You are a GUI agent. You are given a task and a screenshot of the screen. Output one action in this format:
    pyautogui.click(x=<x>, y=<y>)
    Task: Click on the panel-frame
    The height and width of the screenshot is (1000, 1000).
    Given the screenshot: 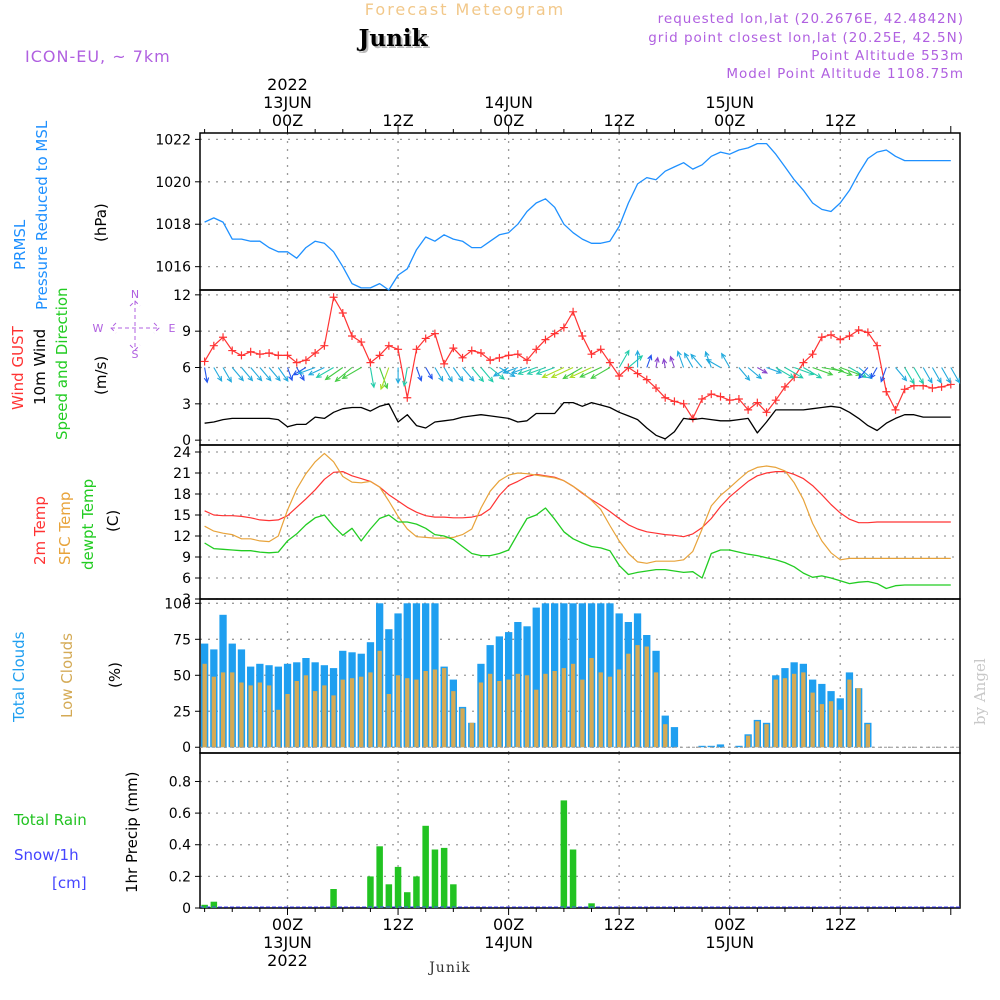 What is the action you would take?
    pyautogui.click(x=580, y=522)
    